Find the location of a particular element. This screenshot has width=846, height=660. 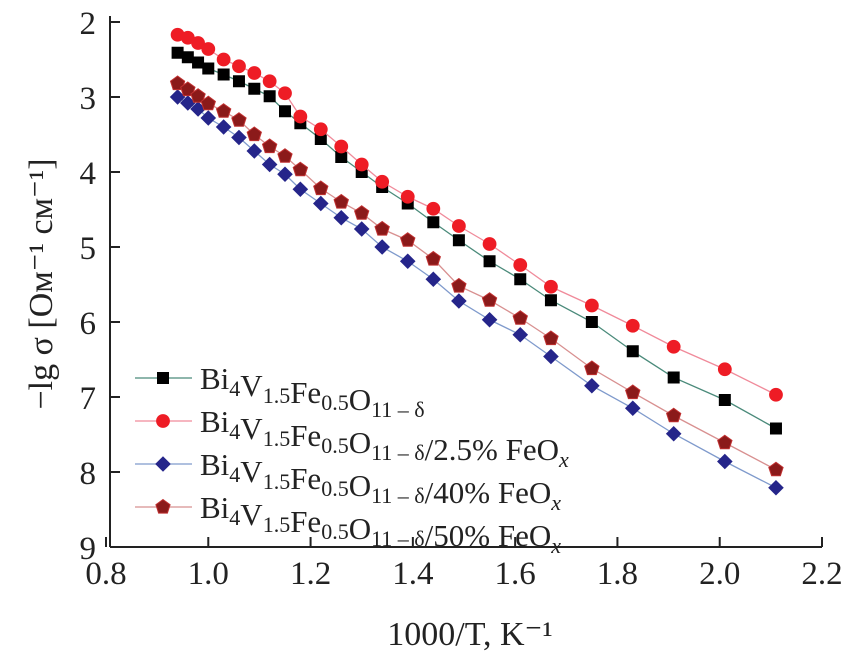

x-tick-label: 2.2 is located at coordinates (821, 574).